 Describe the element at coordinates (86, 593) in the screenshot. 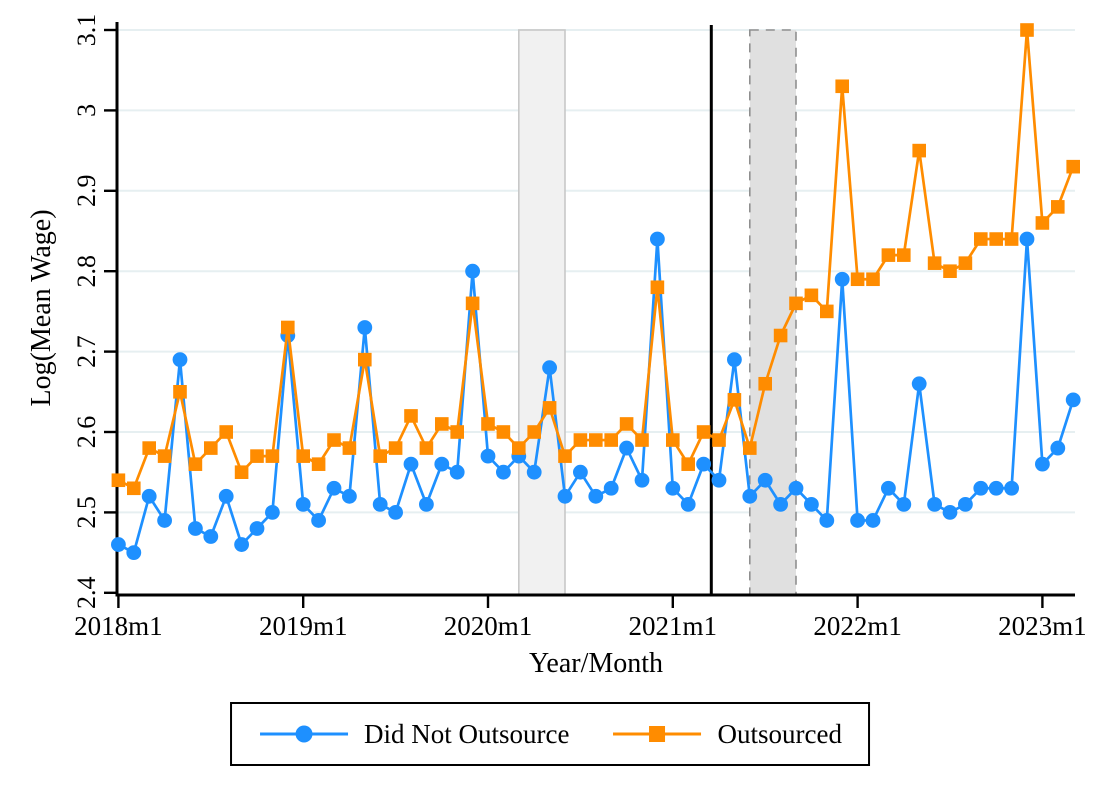

I see `y-tick-label: 2.4` at that location.